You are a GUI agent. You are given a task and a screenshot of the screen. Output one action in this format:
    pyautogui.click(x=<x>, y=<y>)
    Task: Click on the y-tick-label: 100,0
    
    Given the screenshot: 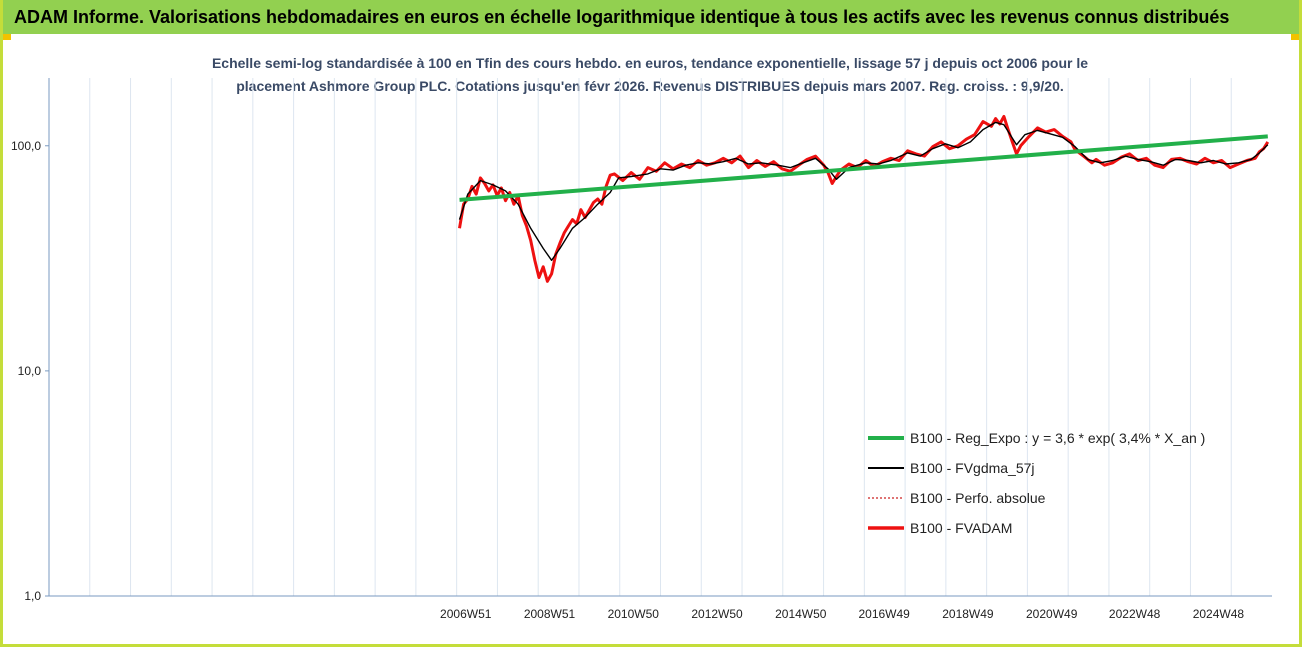 What is the action you would take?
    pyautogui.click(x=26, y=146)
    